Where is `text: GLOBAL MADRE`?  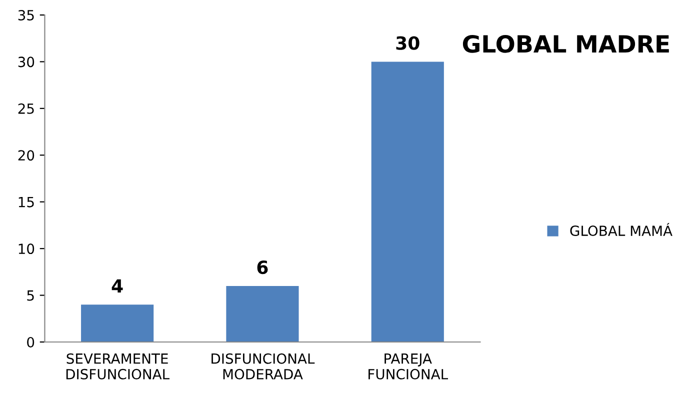
text: GLOBAL MADRE is located at coordinates (565, 43).